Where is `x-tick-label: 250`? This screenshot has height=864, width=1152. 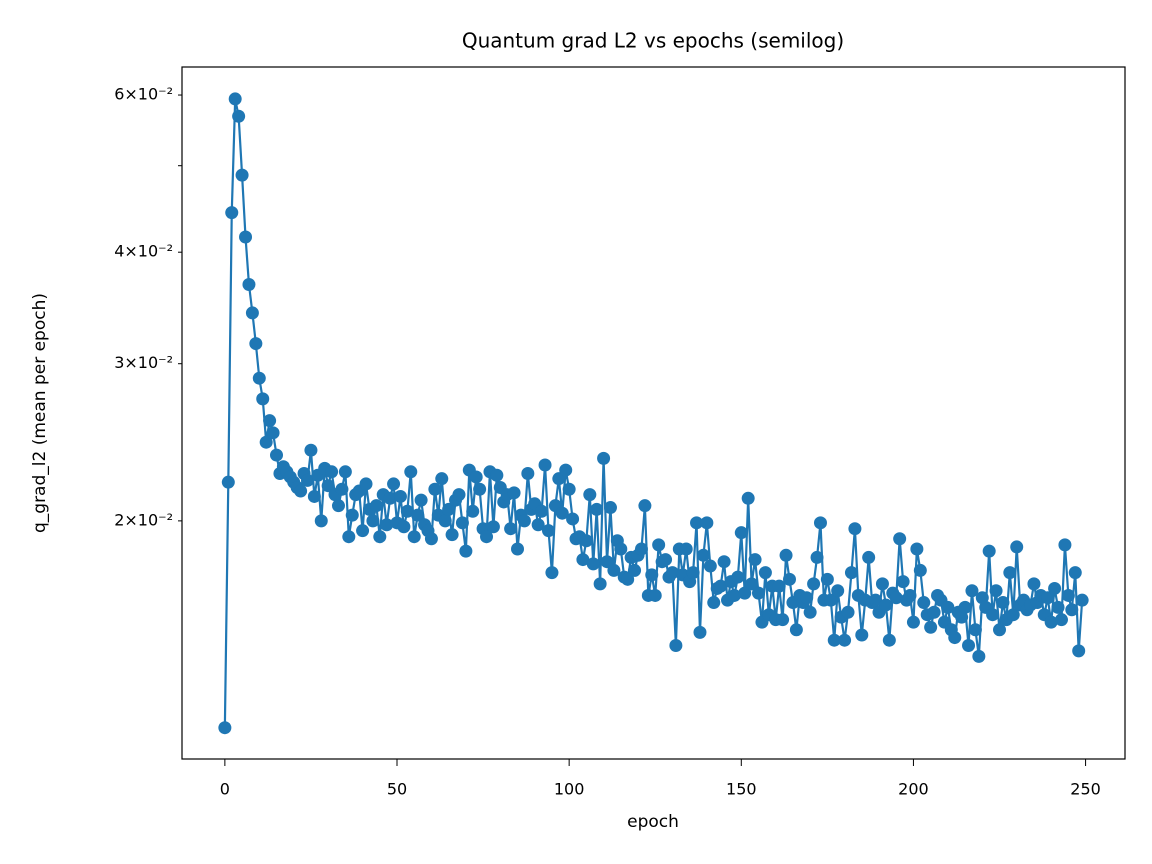 x-tick-label: 250 is located at coordinates (1085, 789).